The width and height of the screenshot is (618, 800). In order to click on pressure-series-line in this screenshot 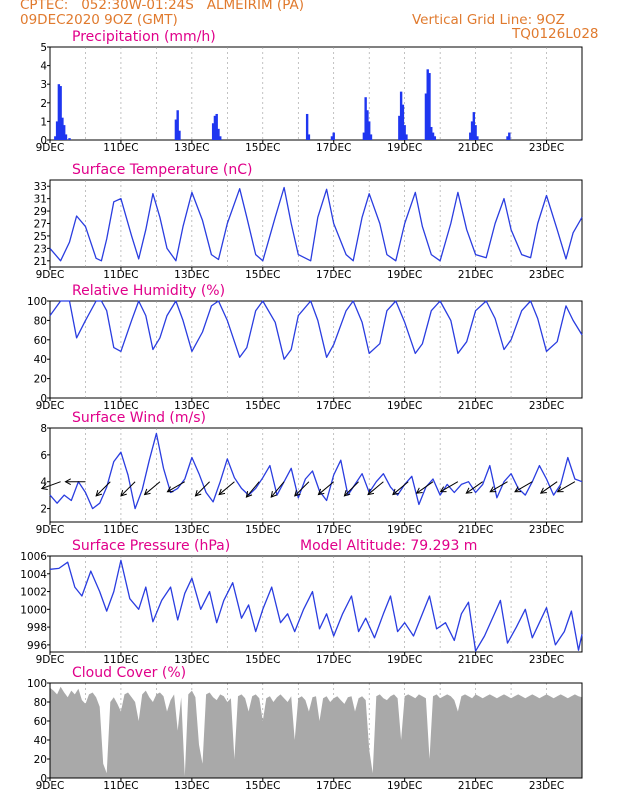, I will do `click(316, 605)`.